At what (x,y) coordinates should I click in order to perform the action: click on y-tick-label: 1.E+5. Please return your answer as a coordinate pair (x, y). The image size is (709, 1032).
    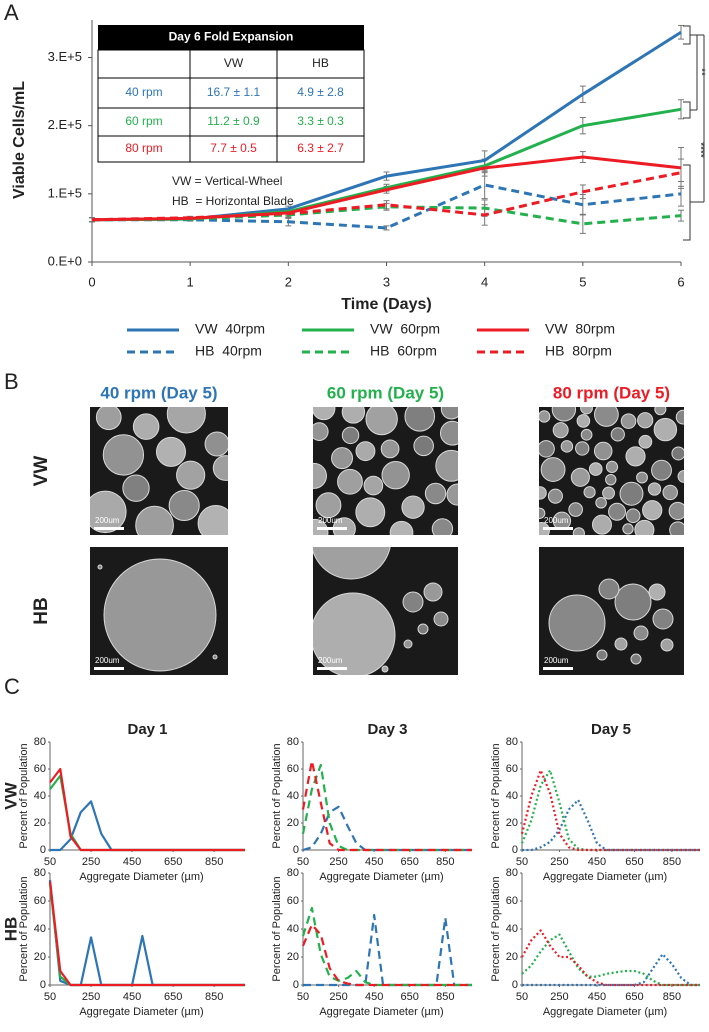
    Looking at the image, I should click on (65, 192).